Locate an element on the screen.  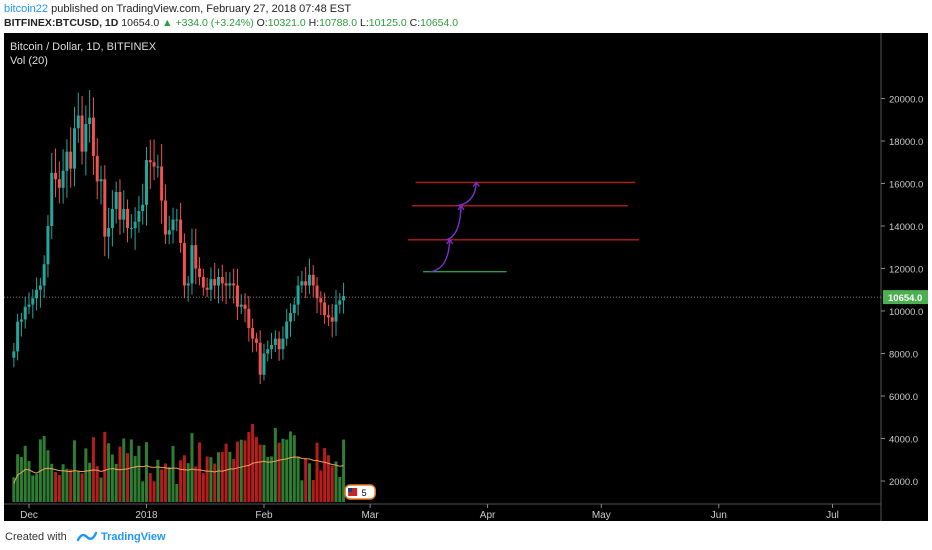
price-tick-label: 18000.0 is located at coordinates (906, 142).